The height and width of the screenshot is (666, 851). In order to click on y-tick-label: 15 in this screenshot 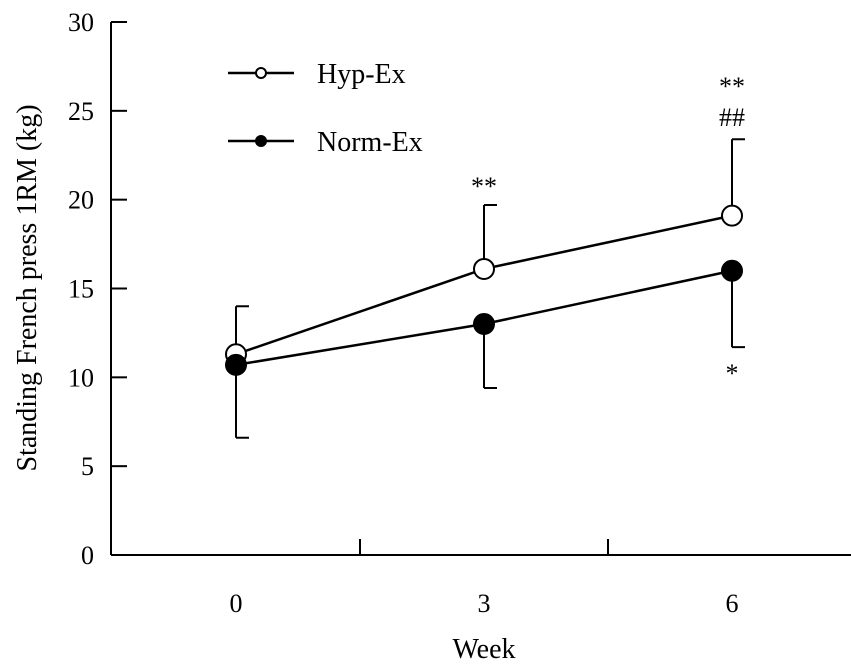, I will do `click(81, 289)`.